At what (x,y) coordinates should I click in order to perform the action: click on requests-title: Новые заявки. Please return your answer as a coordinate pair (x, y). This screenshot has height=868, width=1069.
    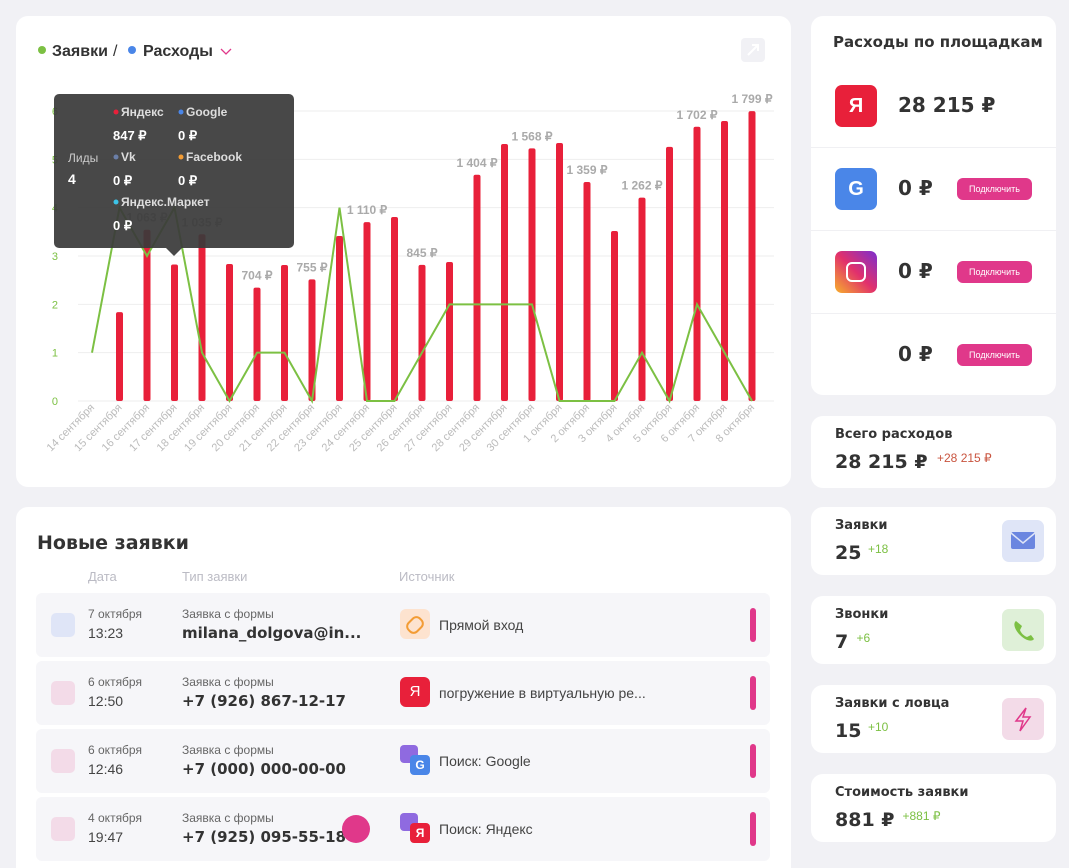
    Looking at the image, I should click on (113, 543).